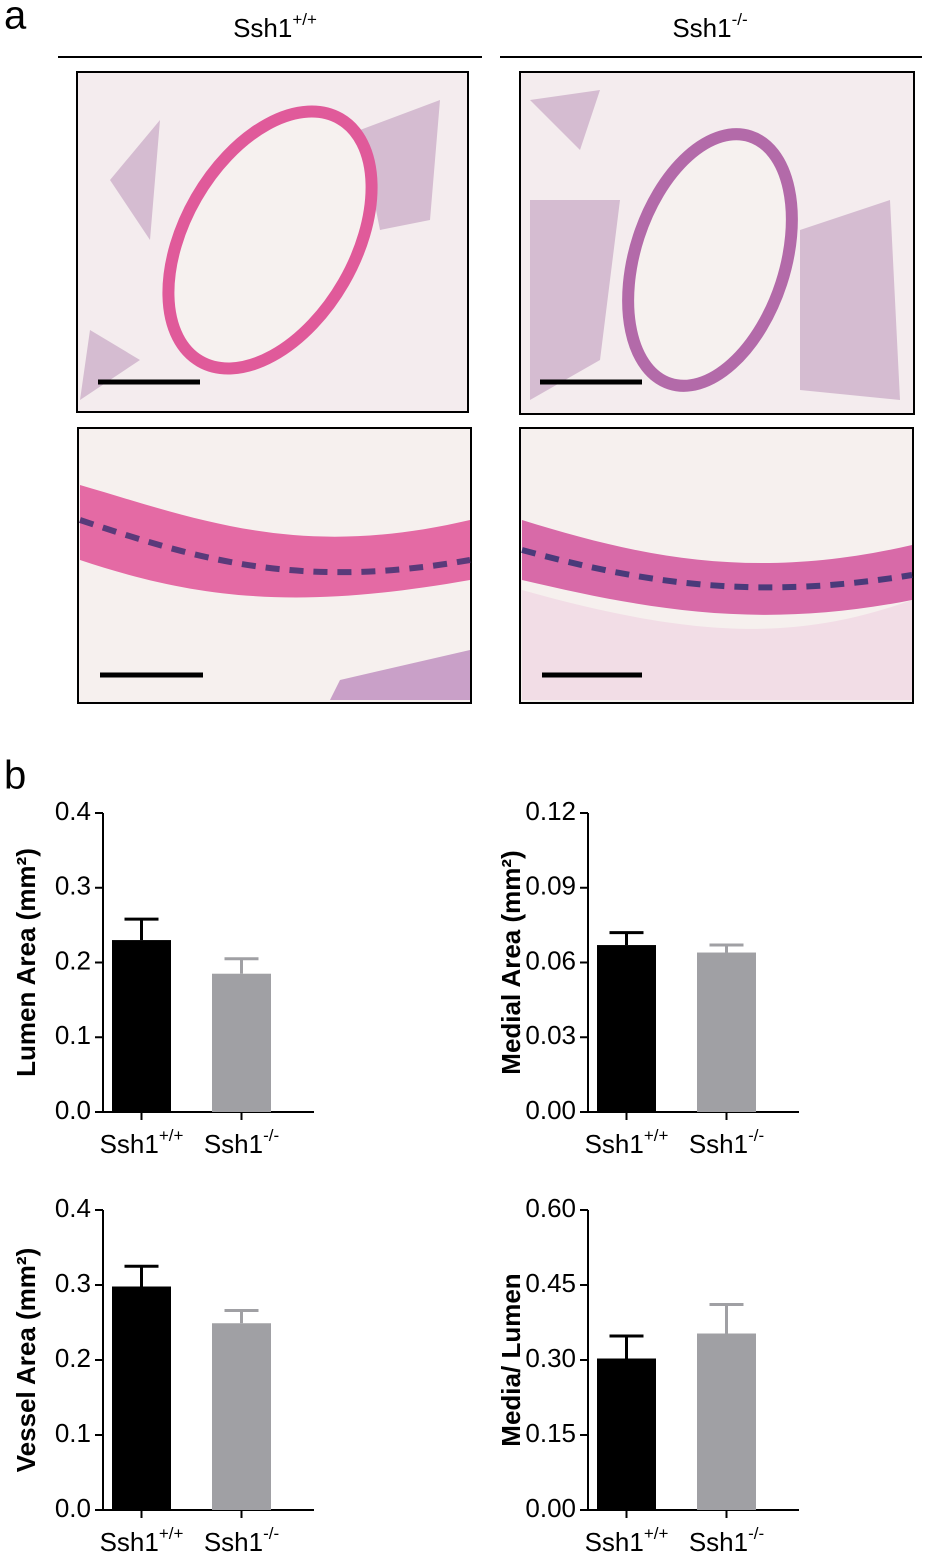  Describe the element at coordinates (511, 962) in the screenshot. I see `y-axis-label: Medial Area (mm²)` at that location.